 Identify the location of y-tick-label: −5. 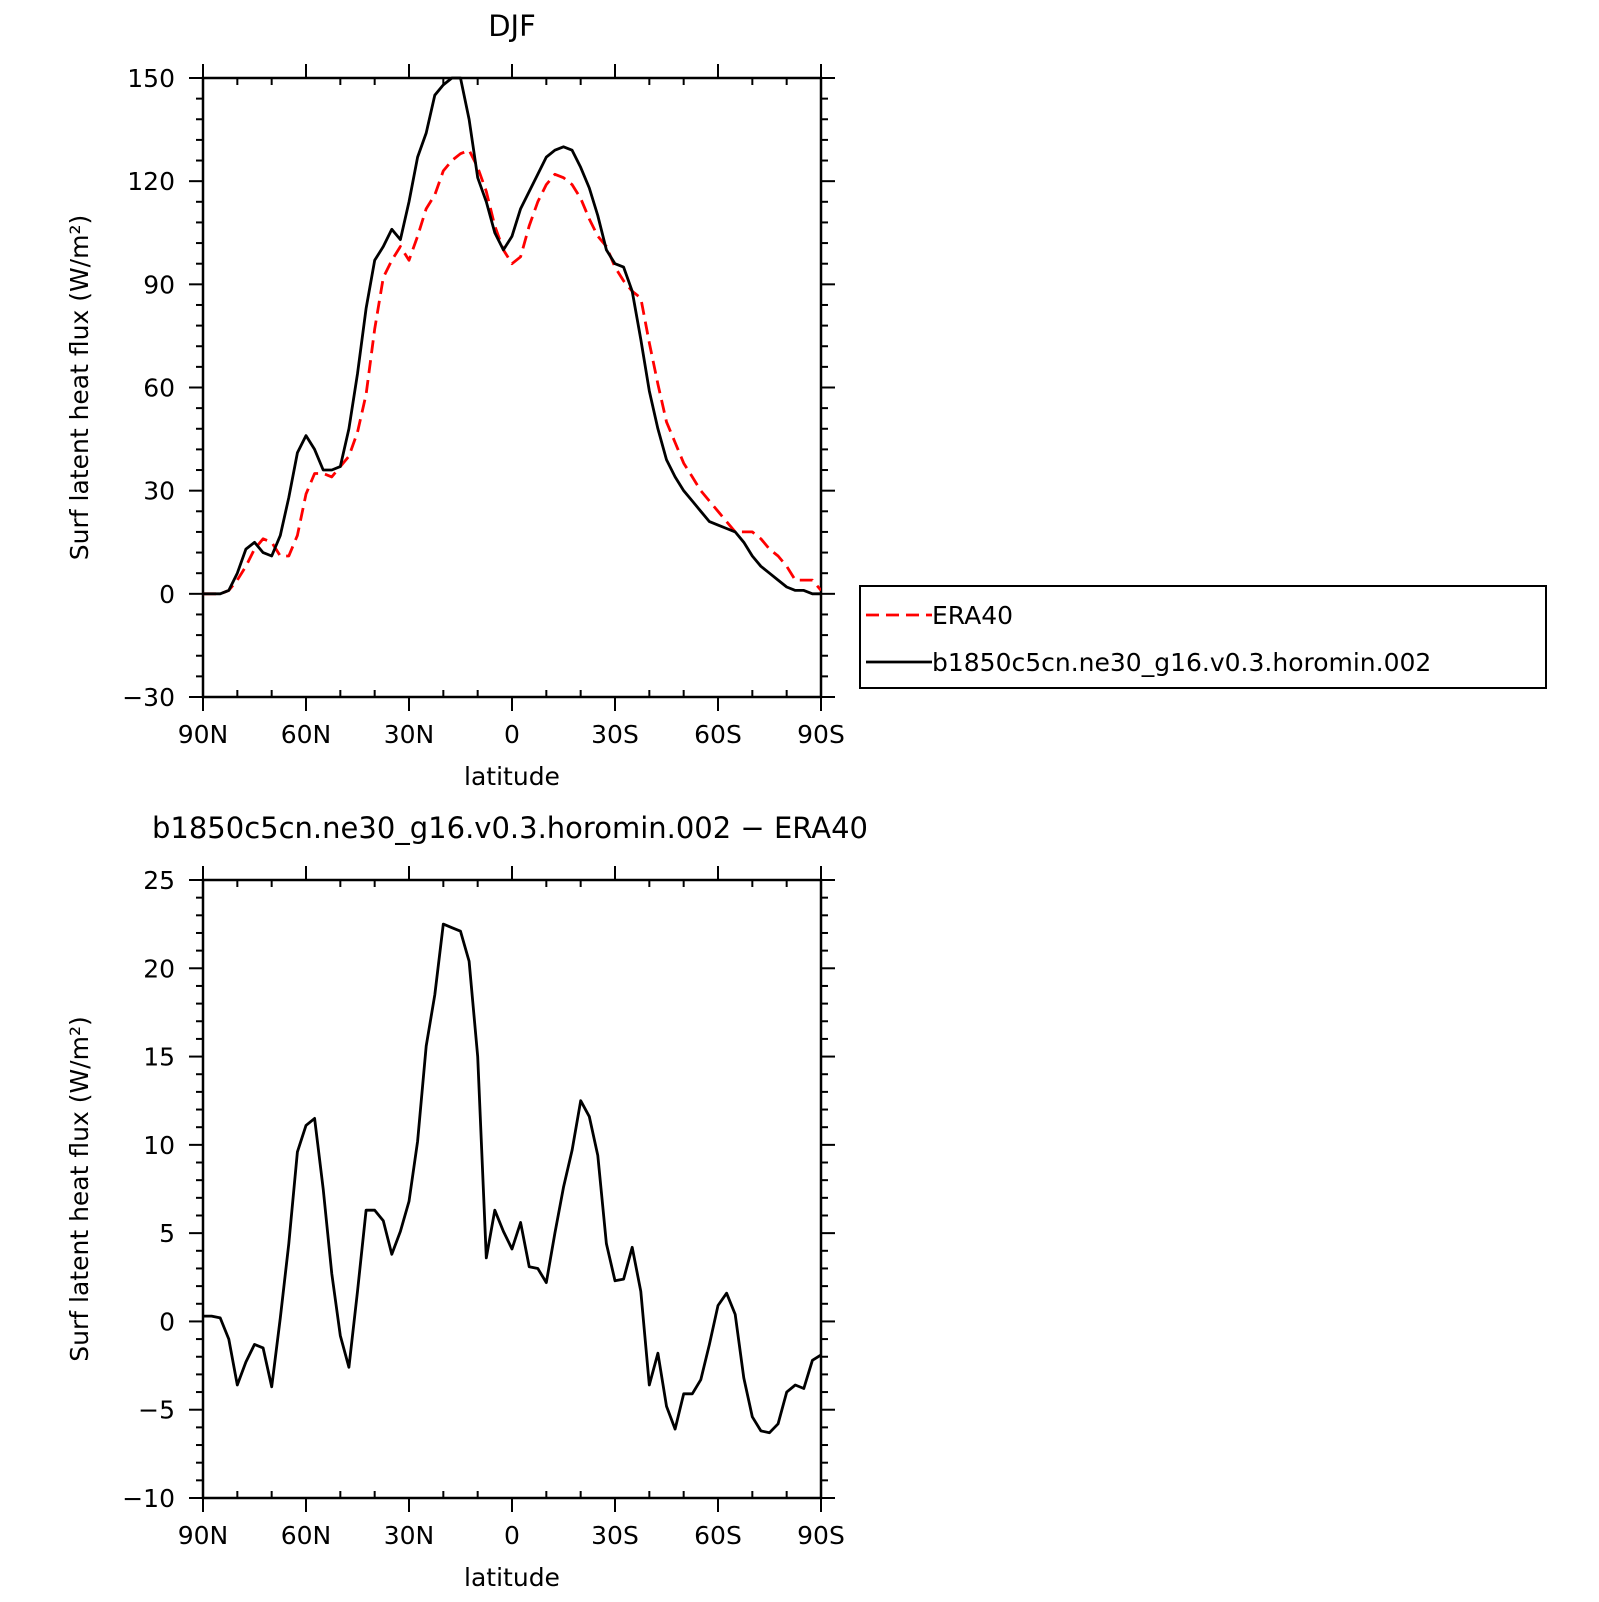
(156, 1410).